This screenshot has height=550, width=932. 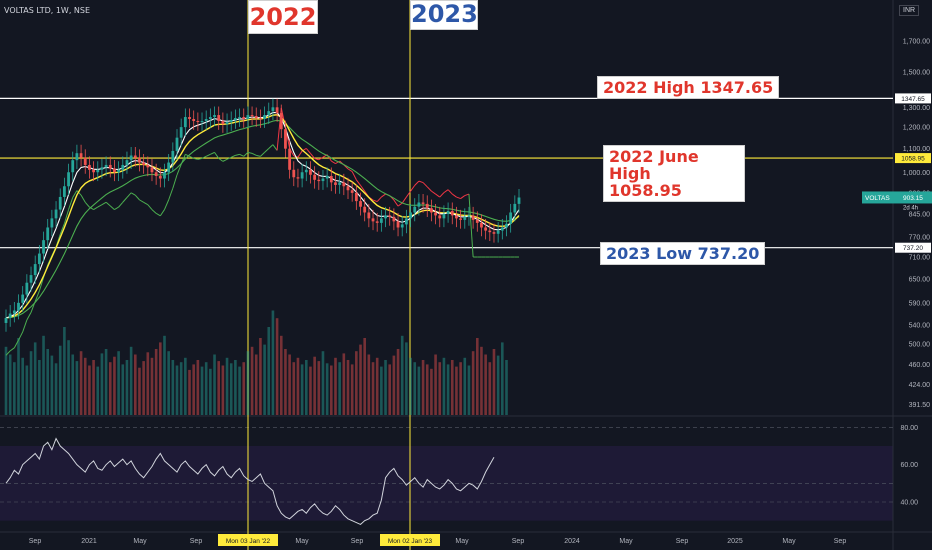 What do you see at coordinates (913, 98) in the screenshot?
I see `level-tag` at bounding box center [913, 98].